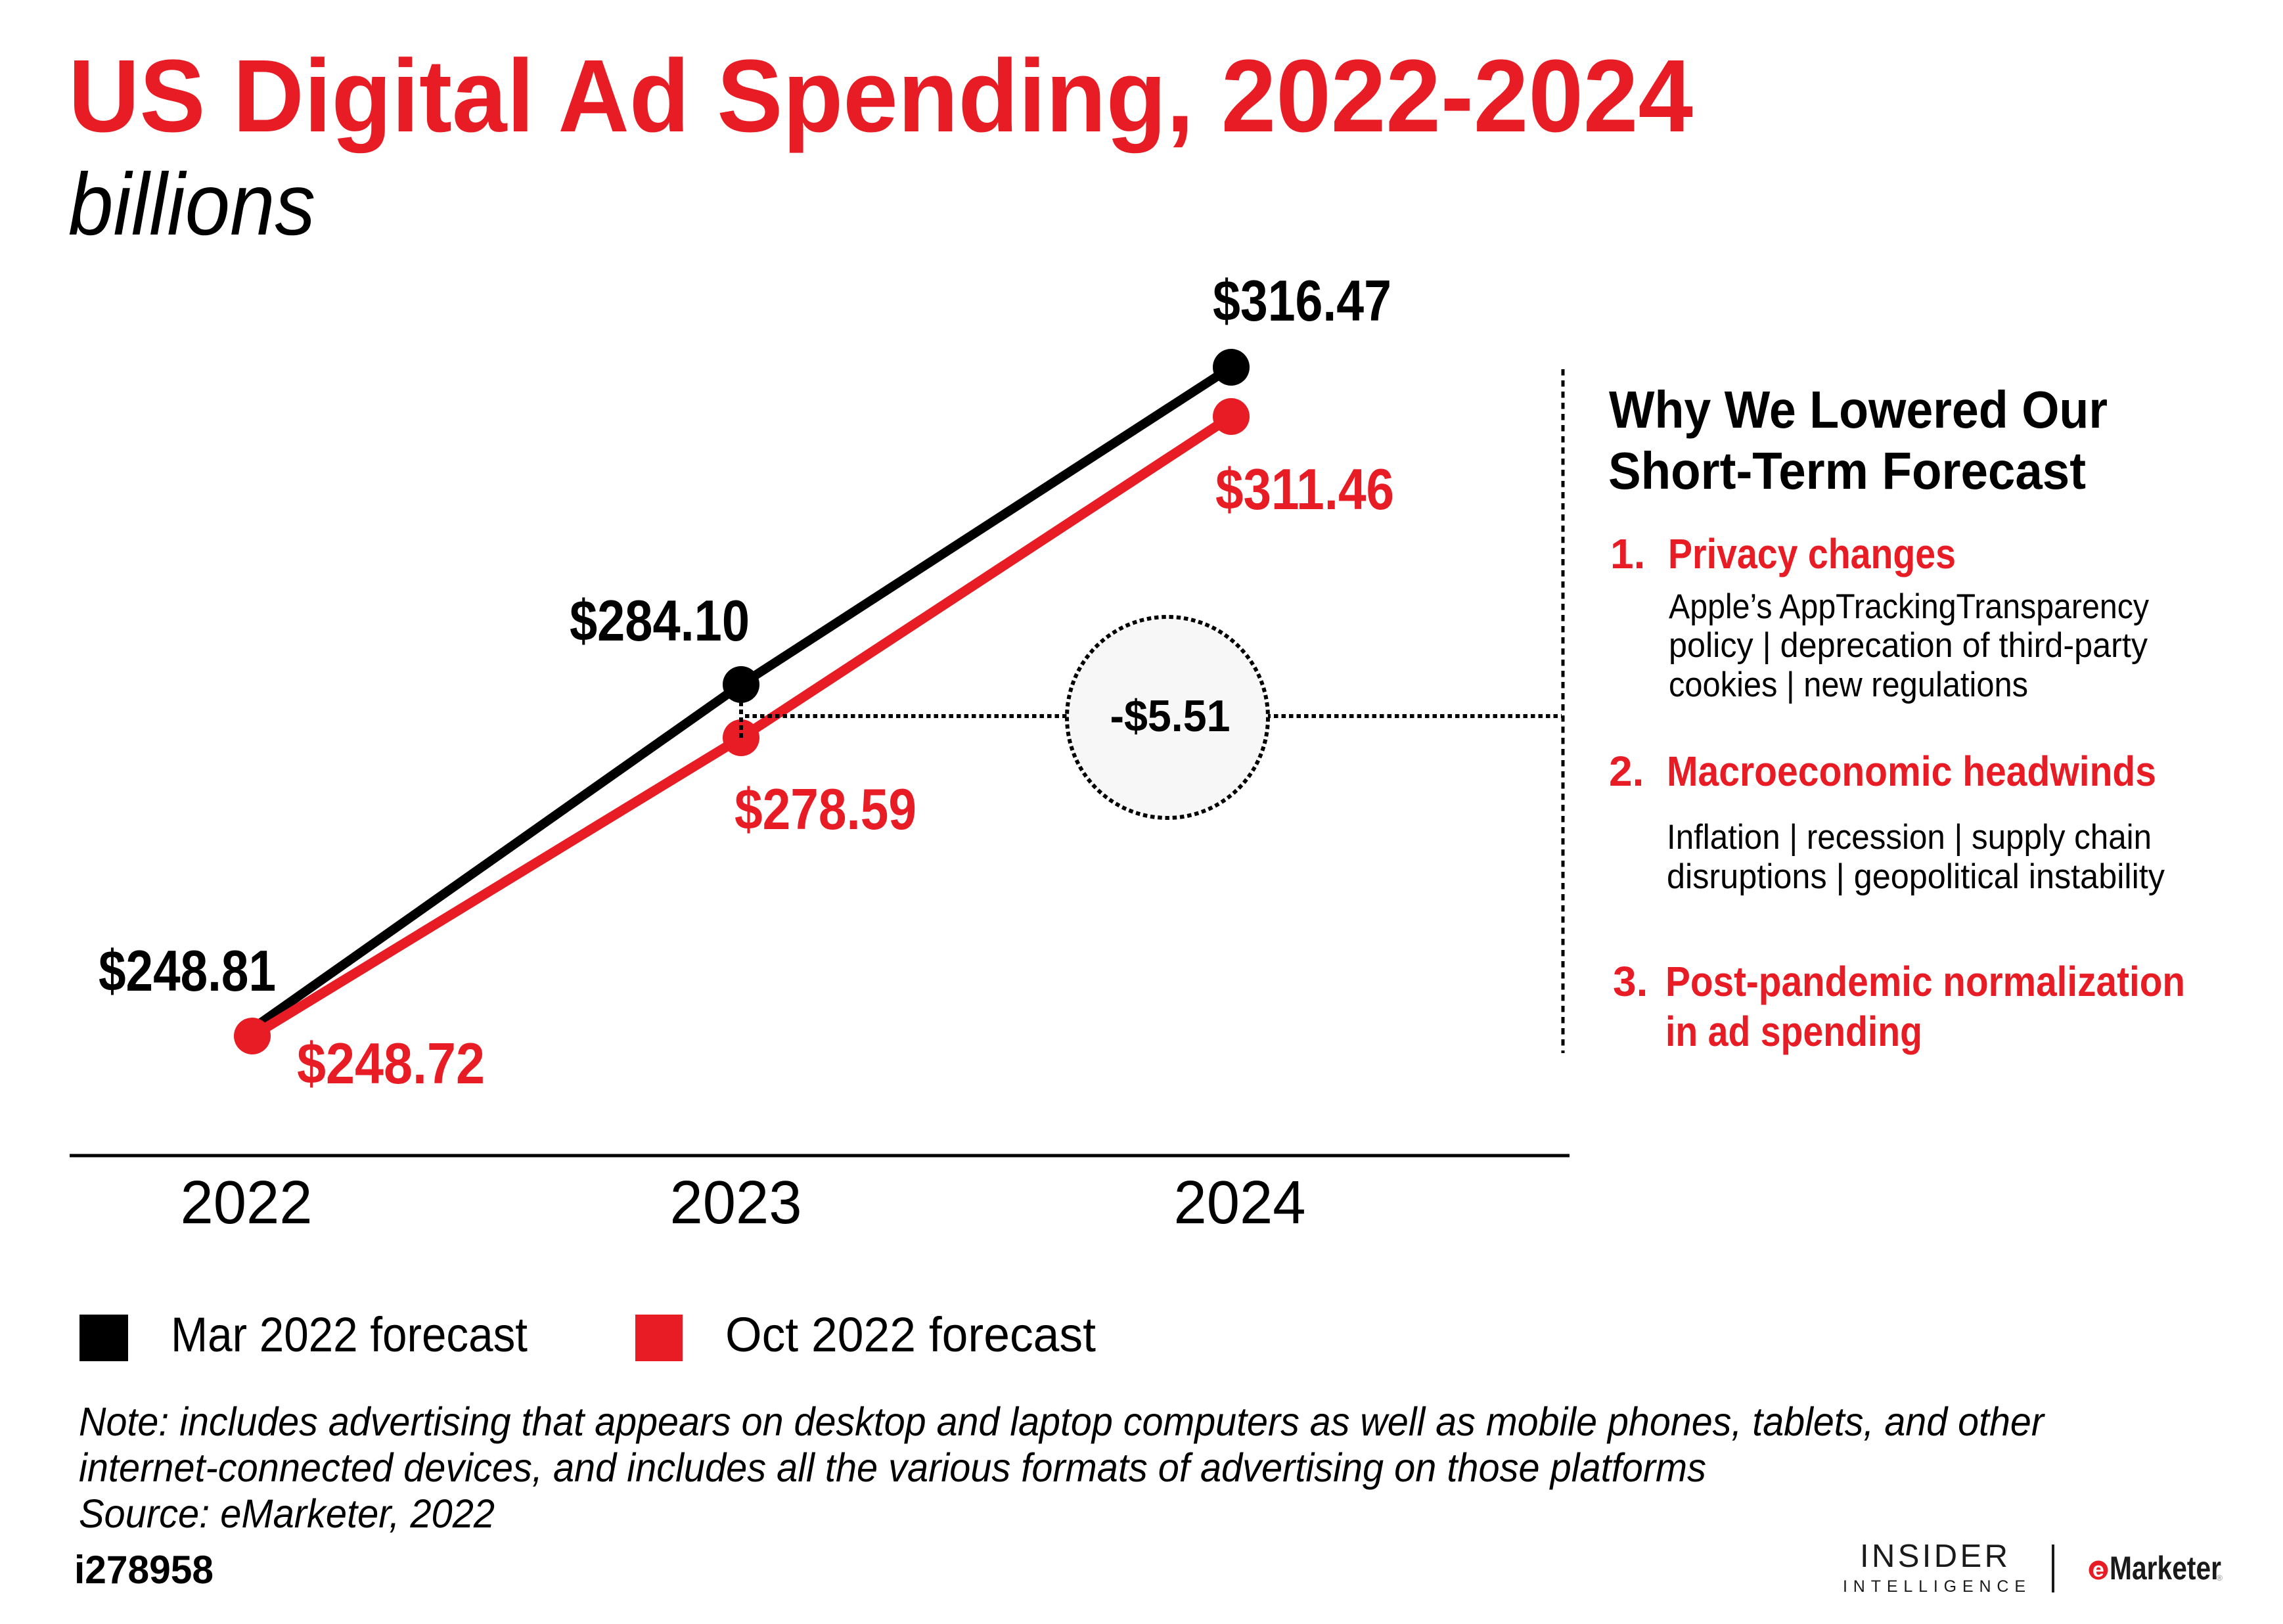  Describe the element at coordinates (1925, 981) in the screenshot. I see `svg-text: Post-pandemic normalization` at that location.